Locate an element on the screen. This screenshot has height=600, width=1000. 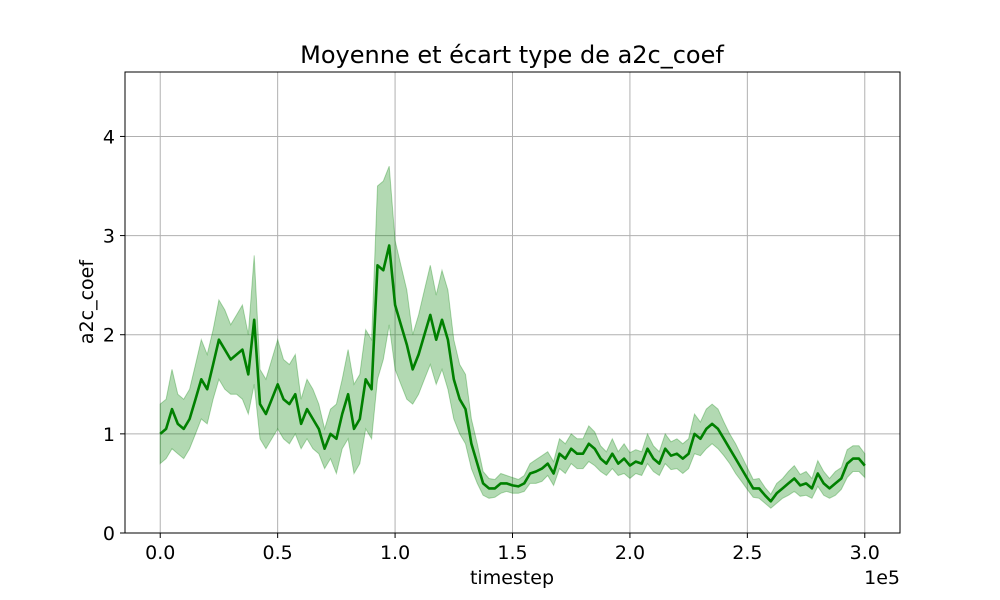
x-axis: 0.0 0.5 1.0 1.5 2.0 2.5 3.0 is located at coordinates (512, 548).